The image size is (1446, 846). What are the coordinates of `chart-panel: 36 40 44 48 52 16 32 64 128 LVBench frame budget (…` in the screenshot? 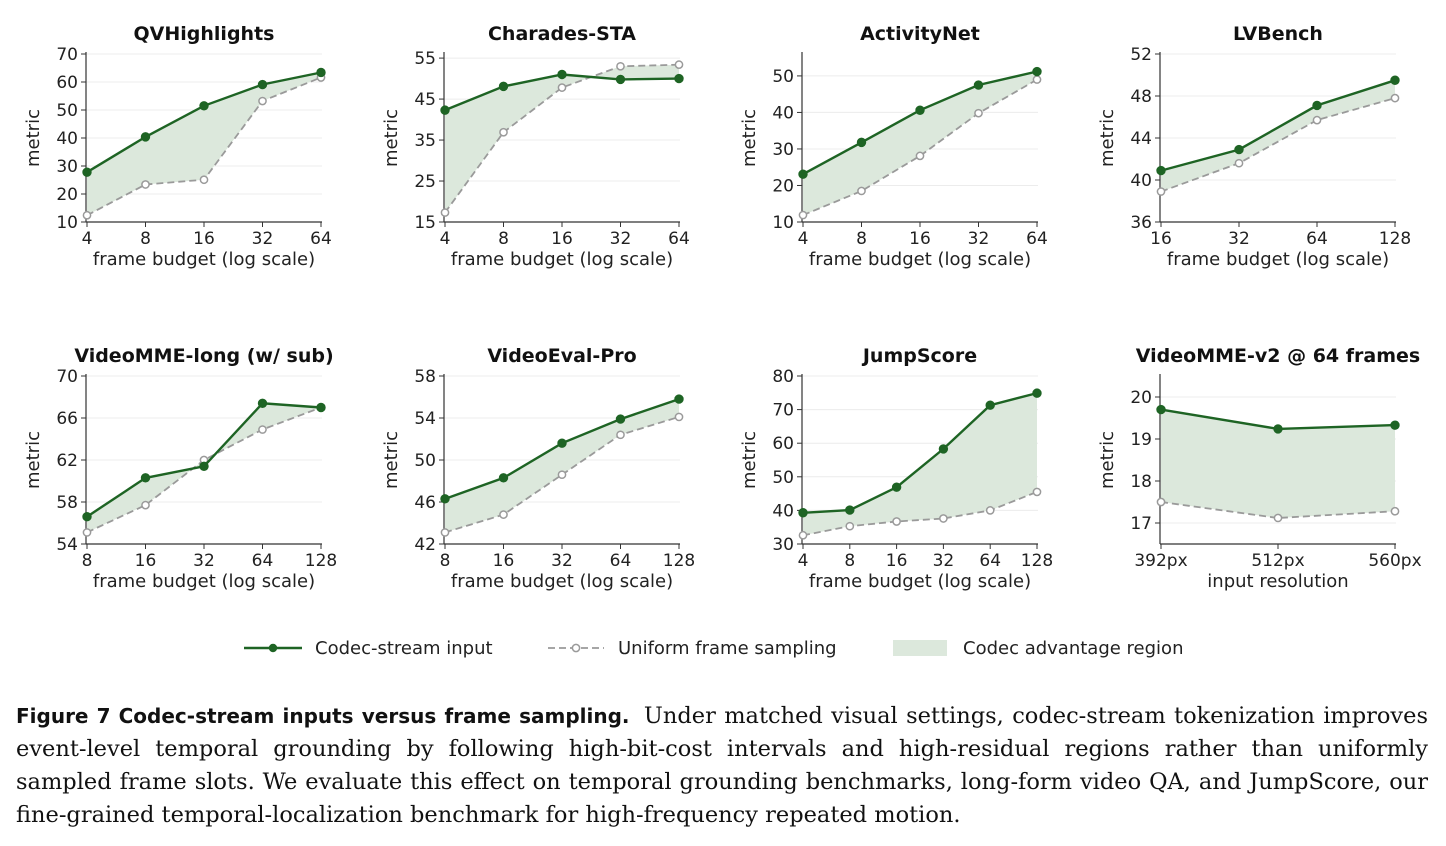 It's located at (1254, 146).